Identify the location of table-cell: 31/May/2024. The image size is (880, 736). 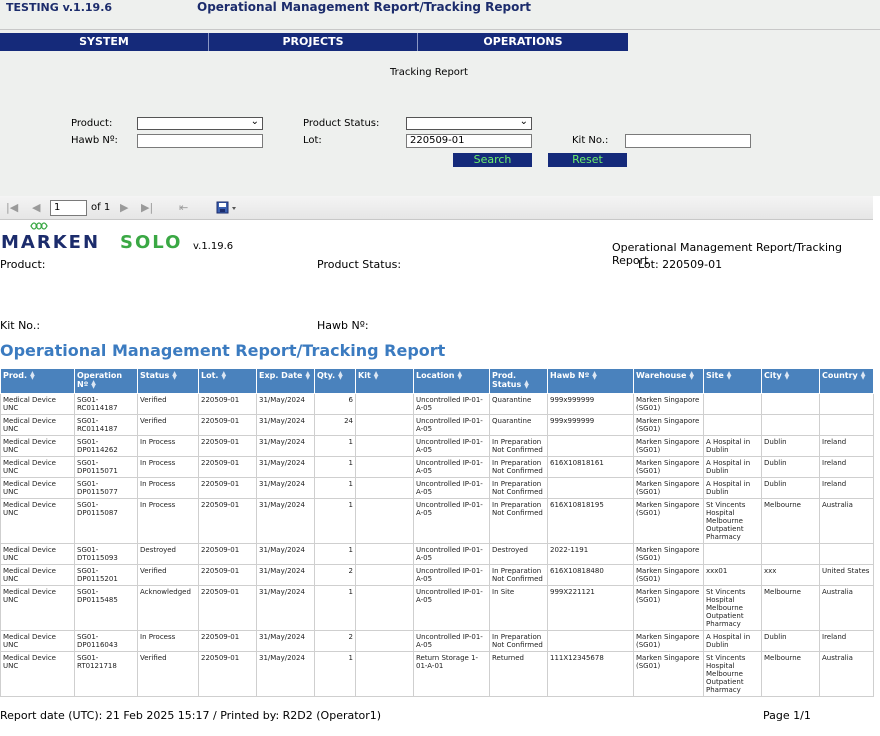
(285, 425).